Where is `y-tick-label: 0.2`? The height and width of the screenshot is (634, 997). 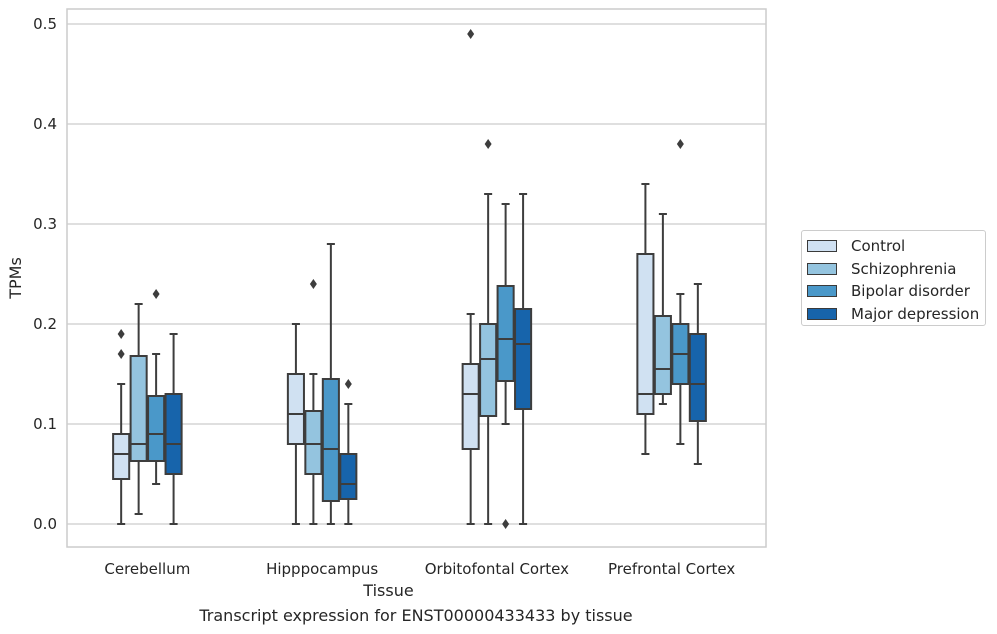 y-tick-label: 0.2 is located at coordinates (45, 324).